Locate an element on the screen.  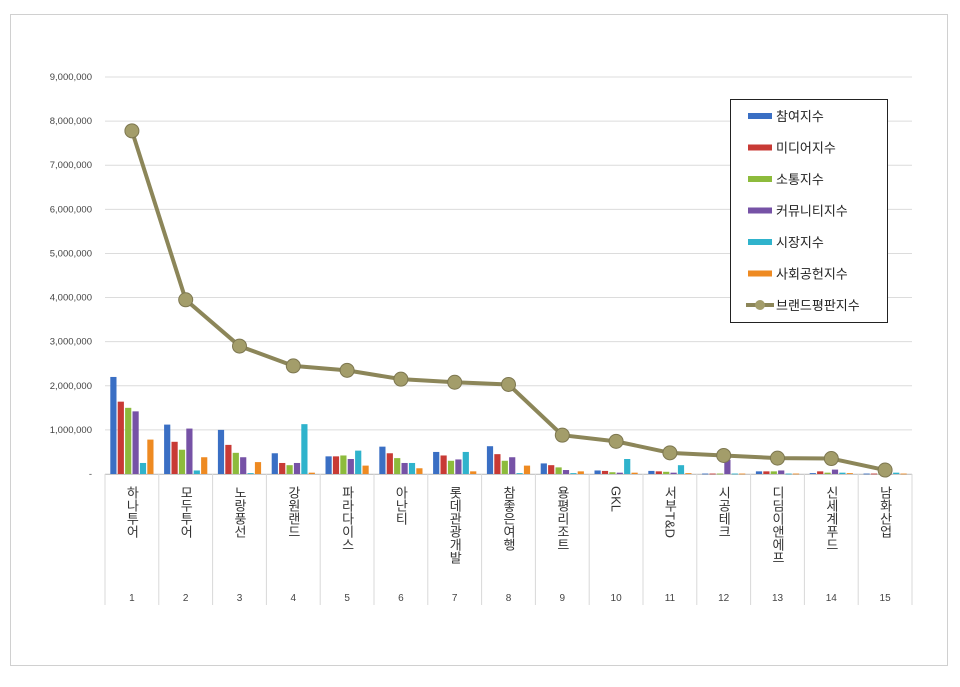
x-rank-label: 4 is located at coordinates (294, 598).